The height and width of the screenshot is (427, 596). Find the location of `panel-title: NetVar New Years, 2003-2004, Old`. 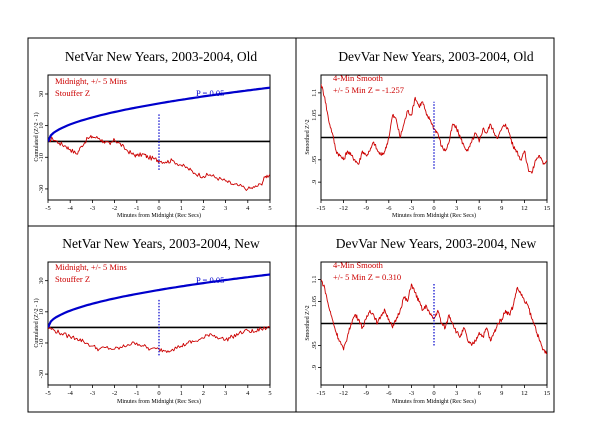

panel-title: NetVar New Years, 2003-2004, Old is located at coordinates (161, 56).